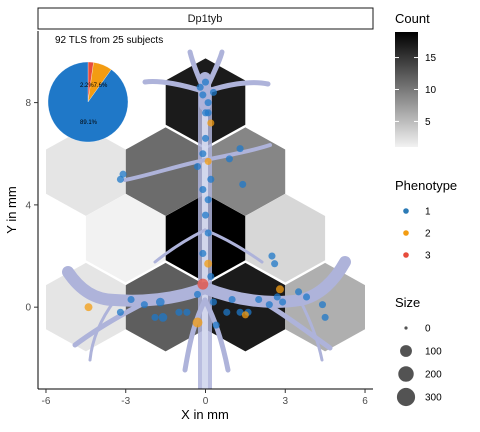  What do you see at coordinates (11, 209) in the screenshot?
I see `y-axis-title: Y in mm` at bounding box center [11, 209].